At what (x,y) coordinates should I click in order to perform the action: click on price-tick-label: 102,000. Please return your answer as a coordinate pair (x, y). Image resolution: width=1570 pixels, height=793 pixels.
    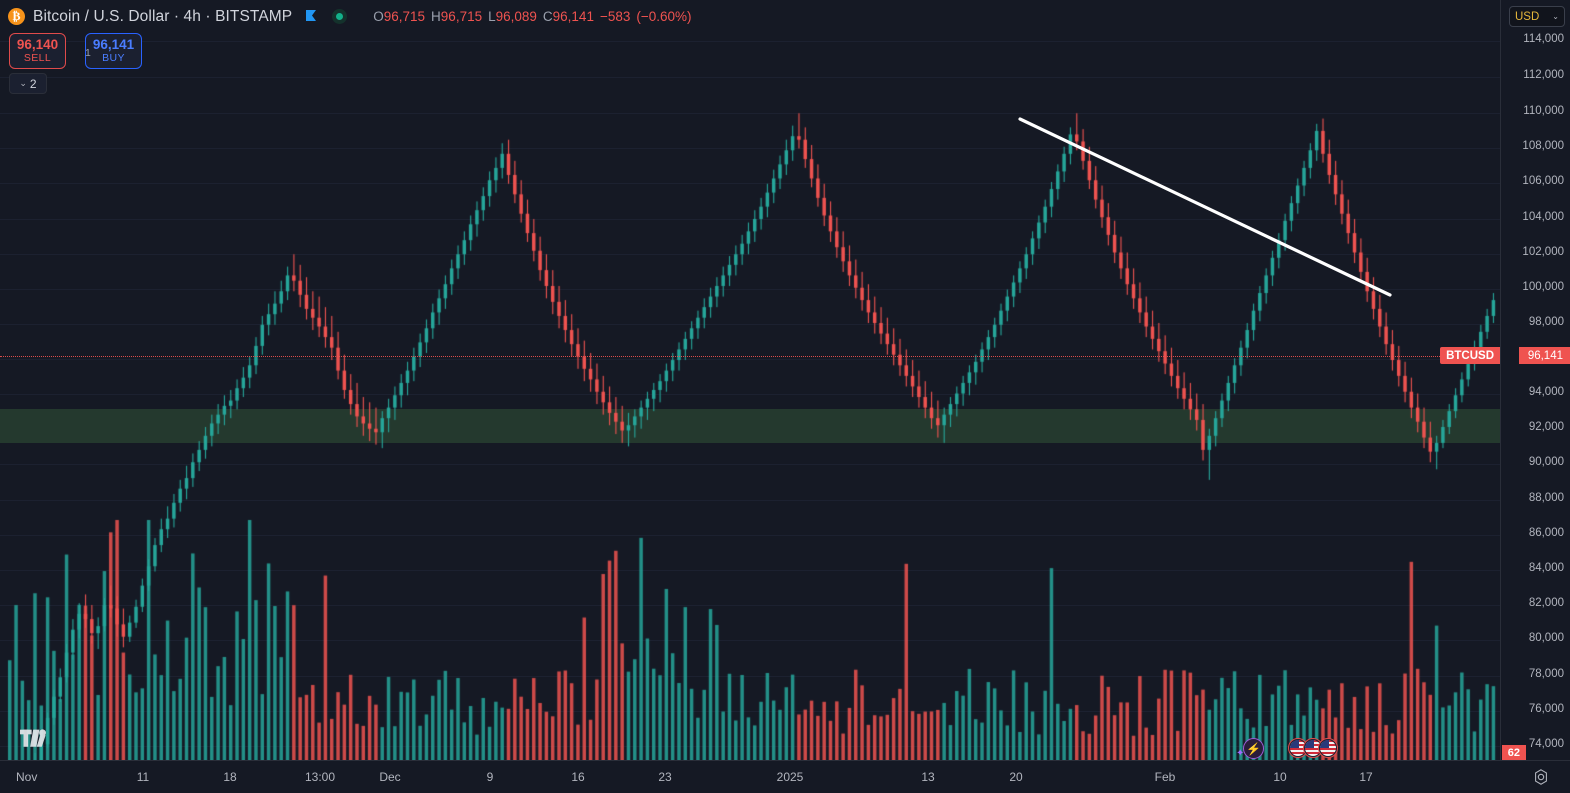
    Looking at the image, I should click on (1543, 252).